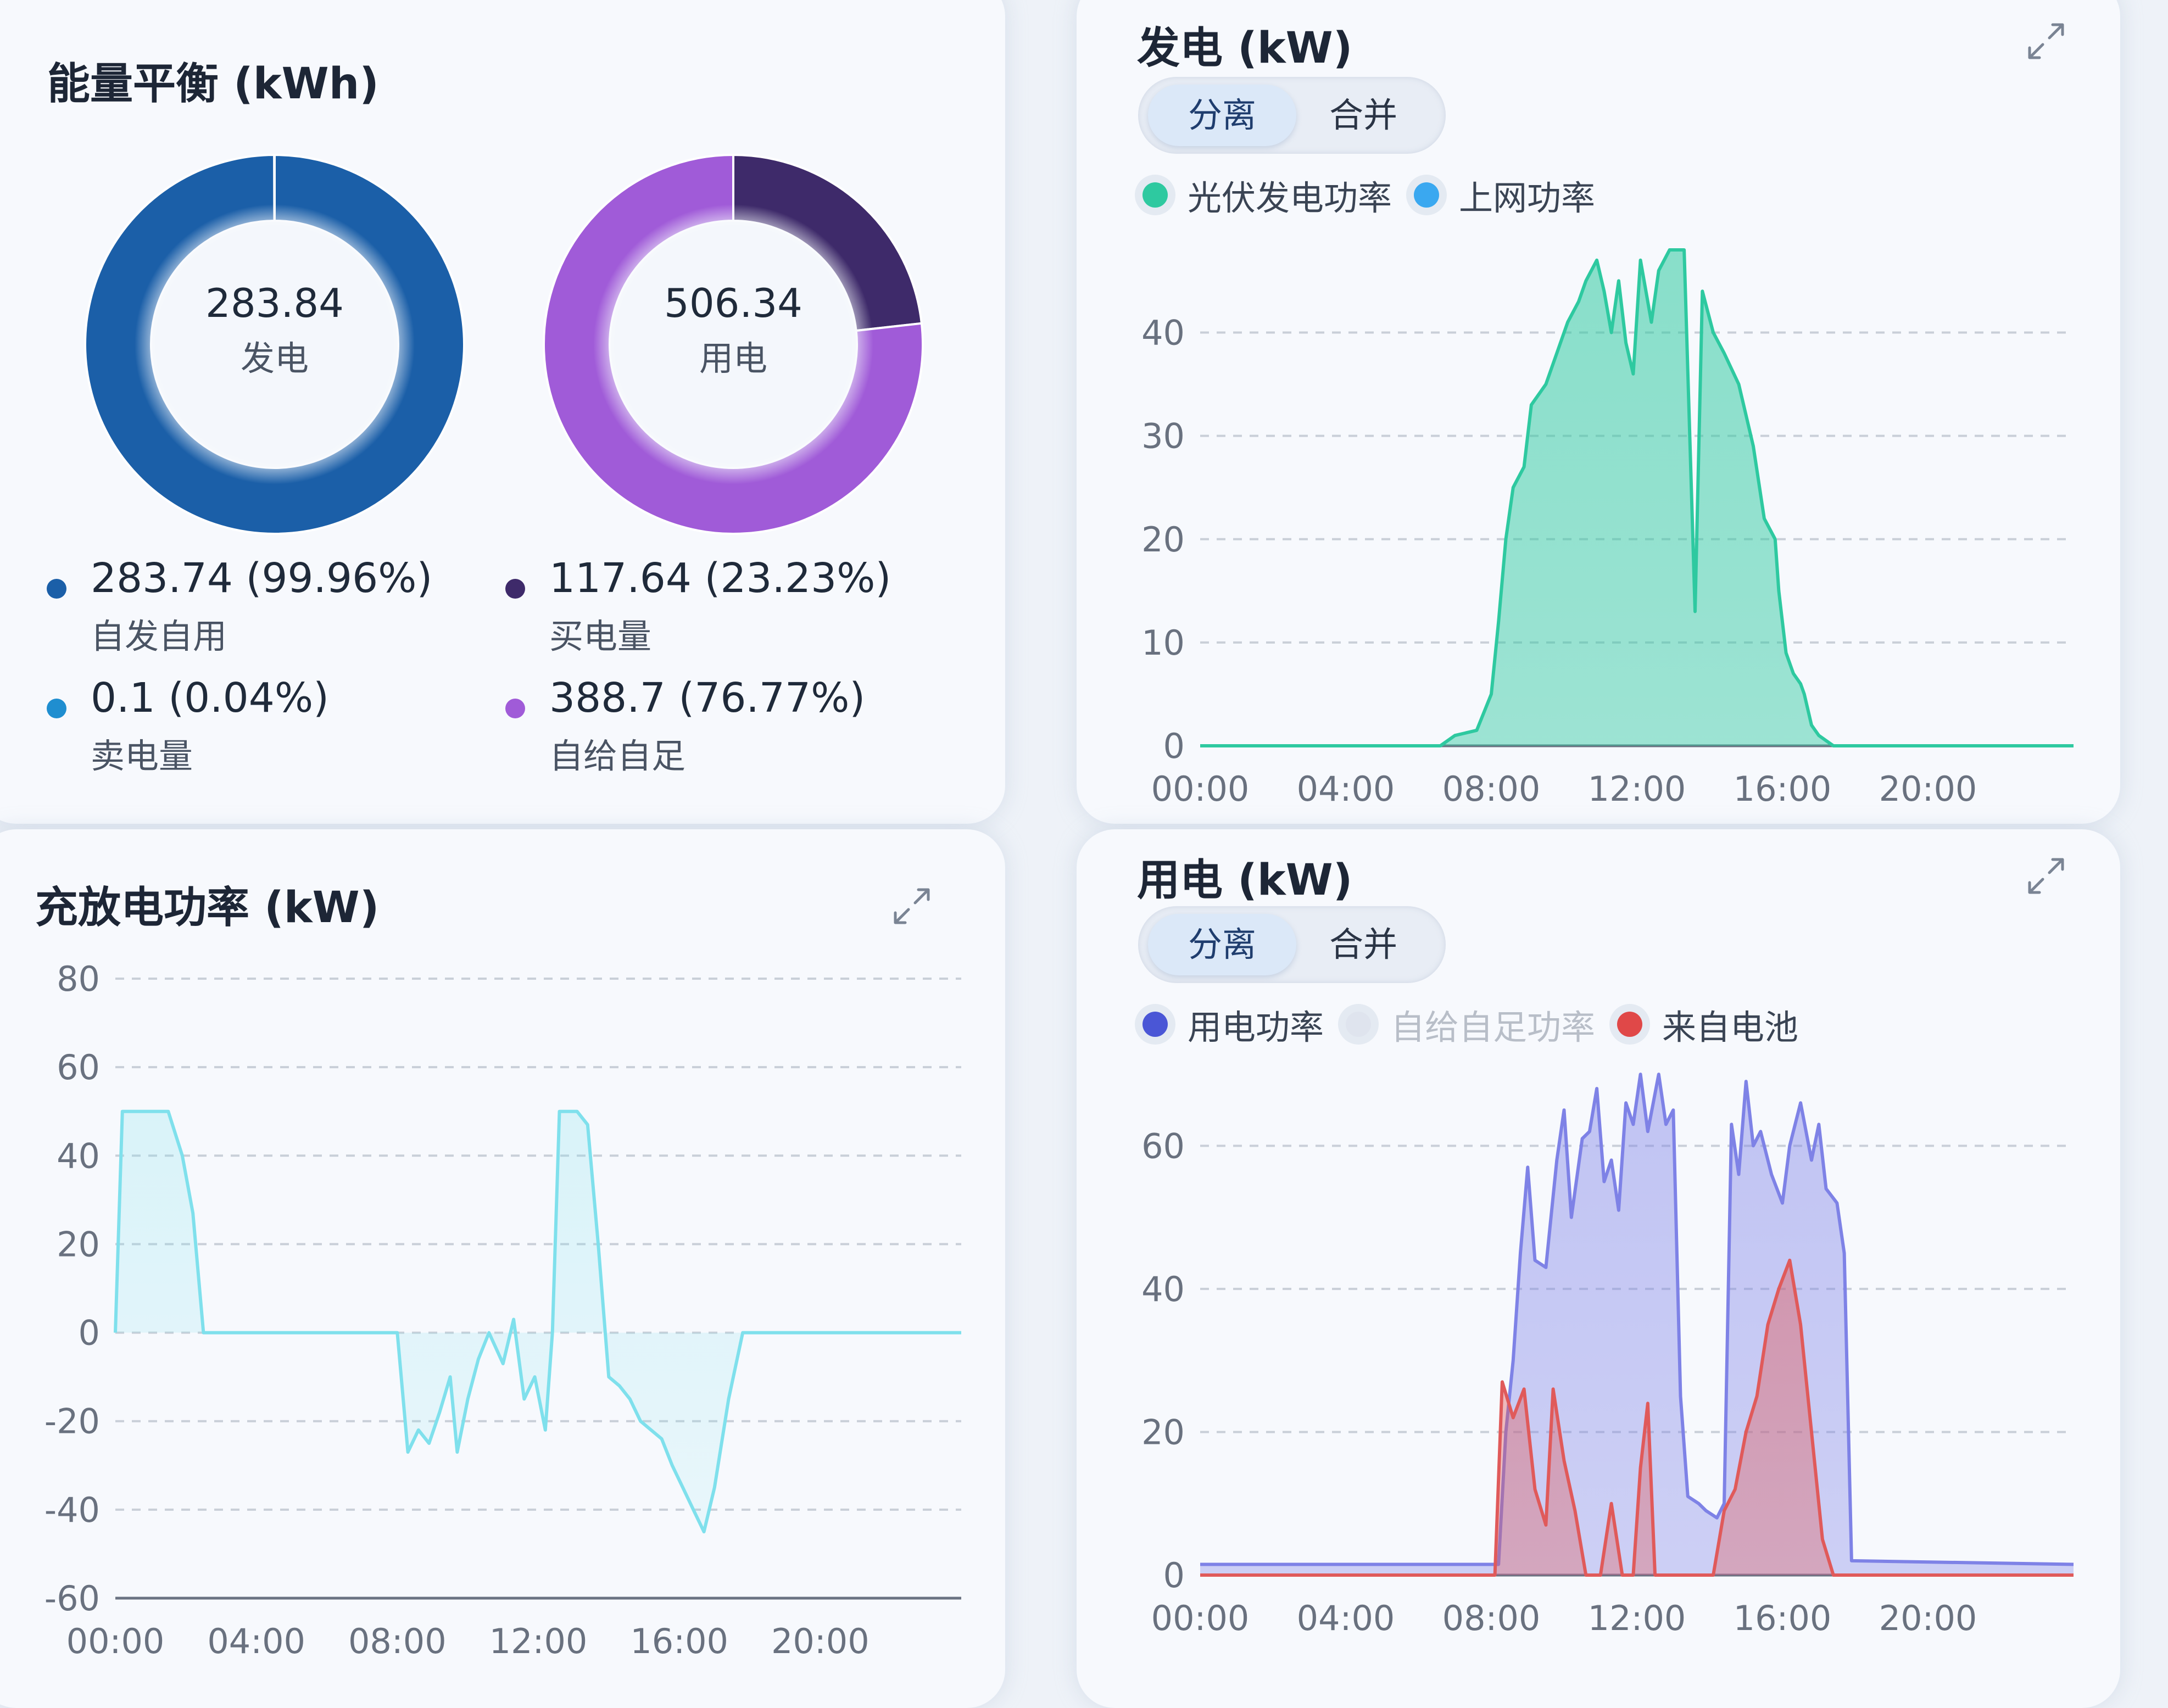 This screenshot has width=2168, height=1708. What do you see at coordinates (617, 756) in the screenshot?
I see `stat-self-sufficient-label: 自给自足` at bounding box center [617, 756].